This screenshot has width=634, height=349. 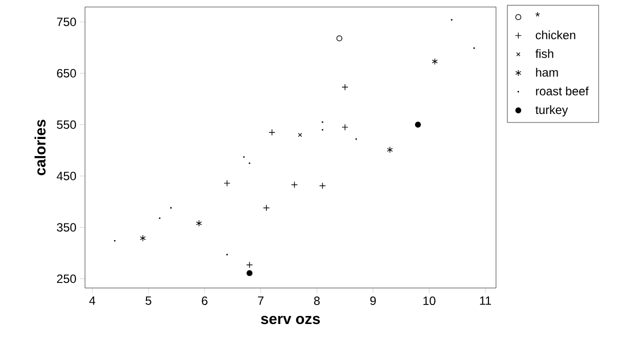 What do you see at coordinates (66, 227) in the screenshot?
I see `y-tick-label: 350` at bounding box center [66, 227].